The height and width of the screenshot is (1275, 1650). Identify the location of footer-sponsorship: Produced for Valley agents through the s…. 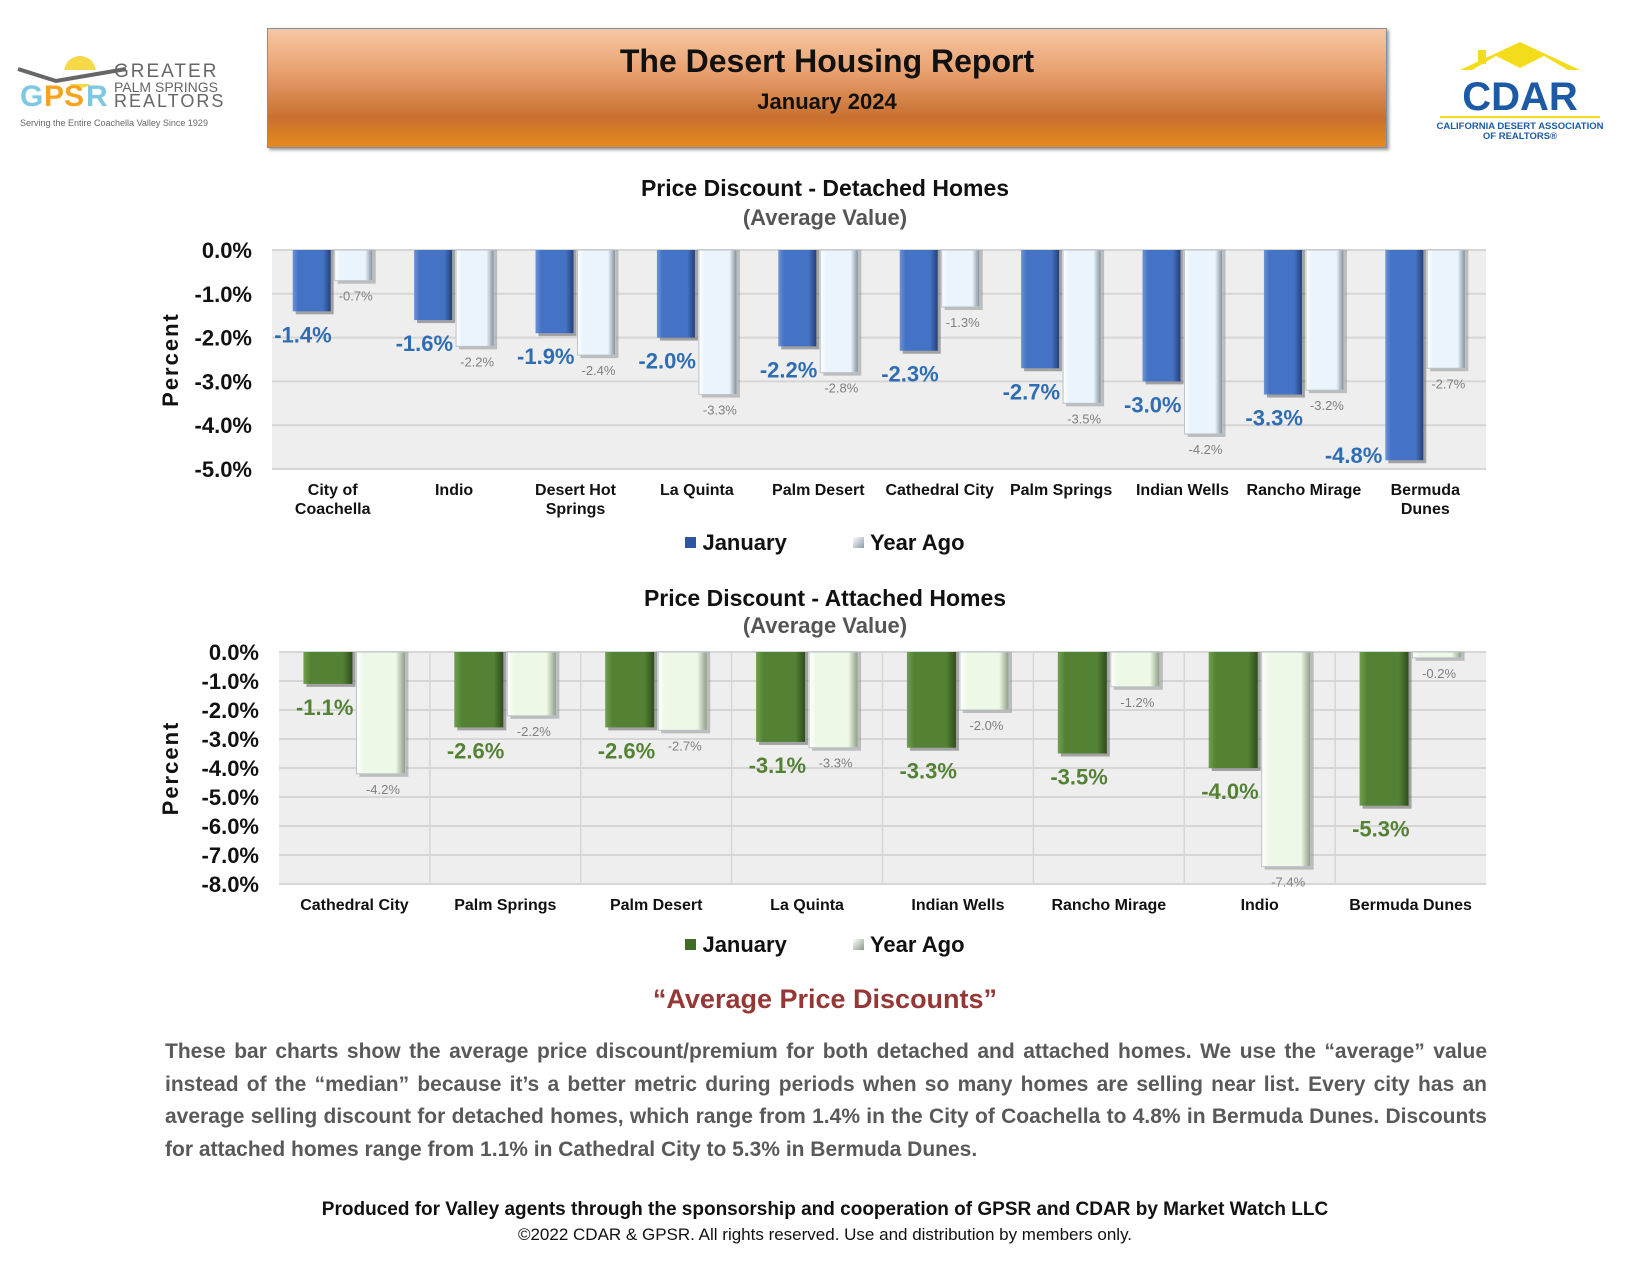
(825, 1209).